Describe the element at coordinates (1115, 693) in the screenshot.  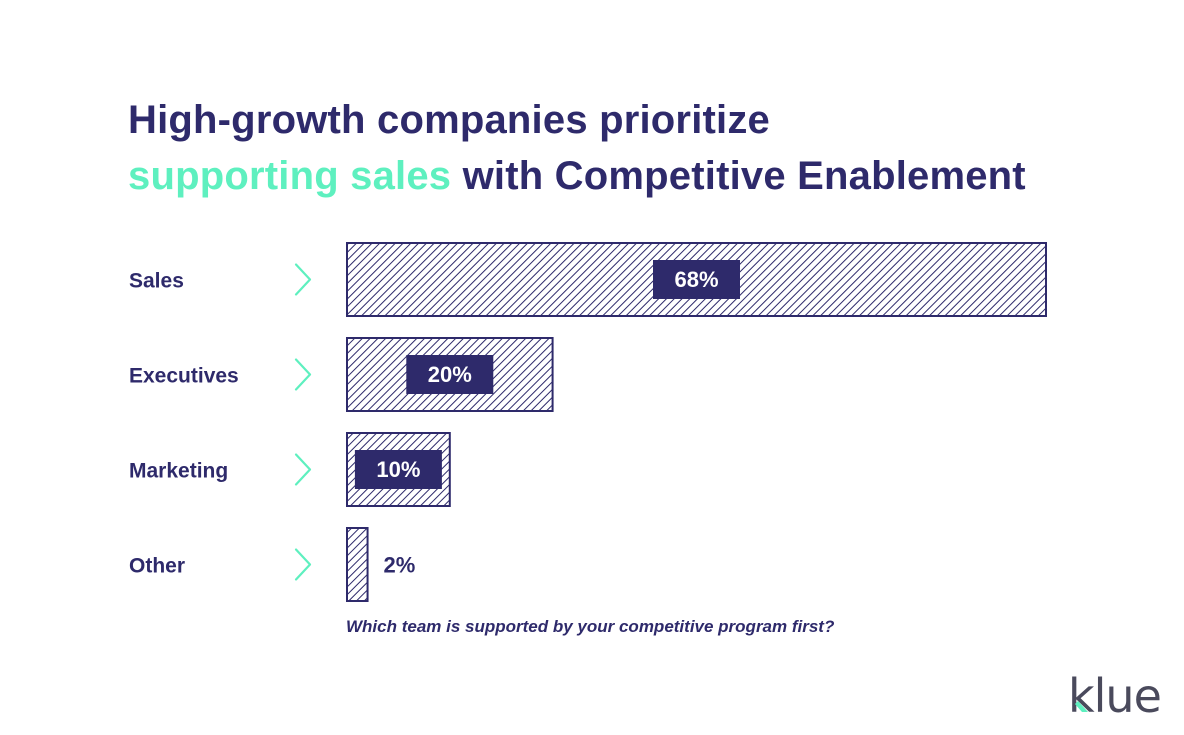
I see `klue-logo: klue` at that location.